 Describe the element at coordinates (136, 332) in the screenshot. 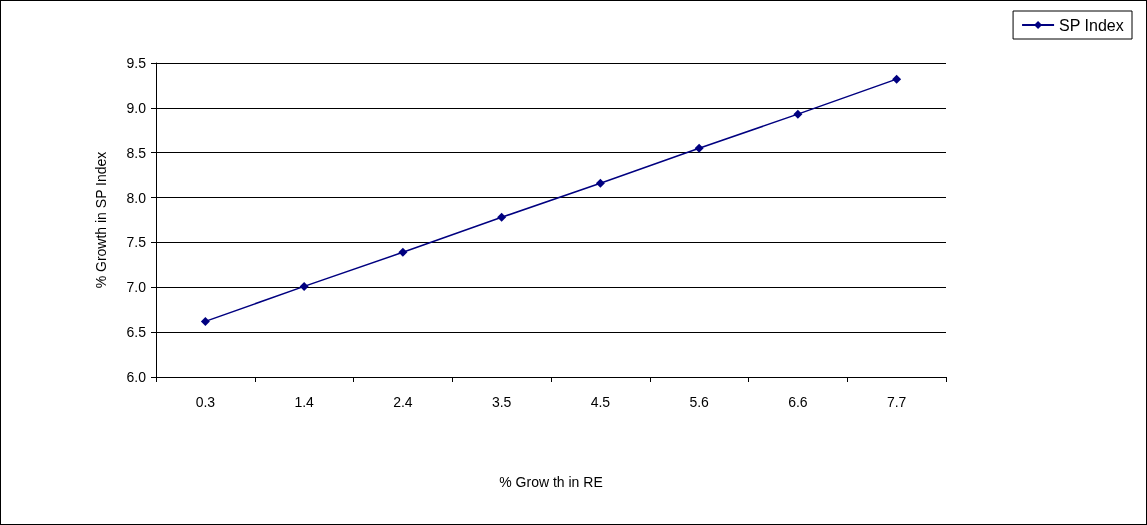

I see `y-tick-label: 6.5` at that location.